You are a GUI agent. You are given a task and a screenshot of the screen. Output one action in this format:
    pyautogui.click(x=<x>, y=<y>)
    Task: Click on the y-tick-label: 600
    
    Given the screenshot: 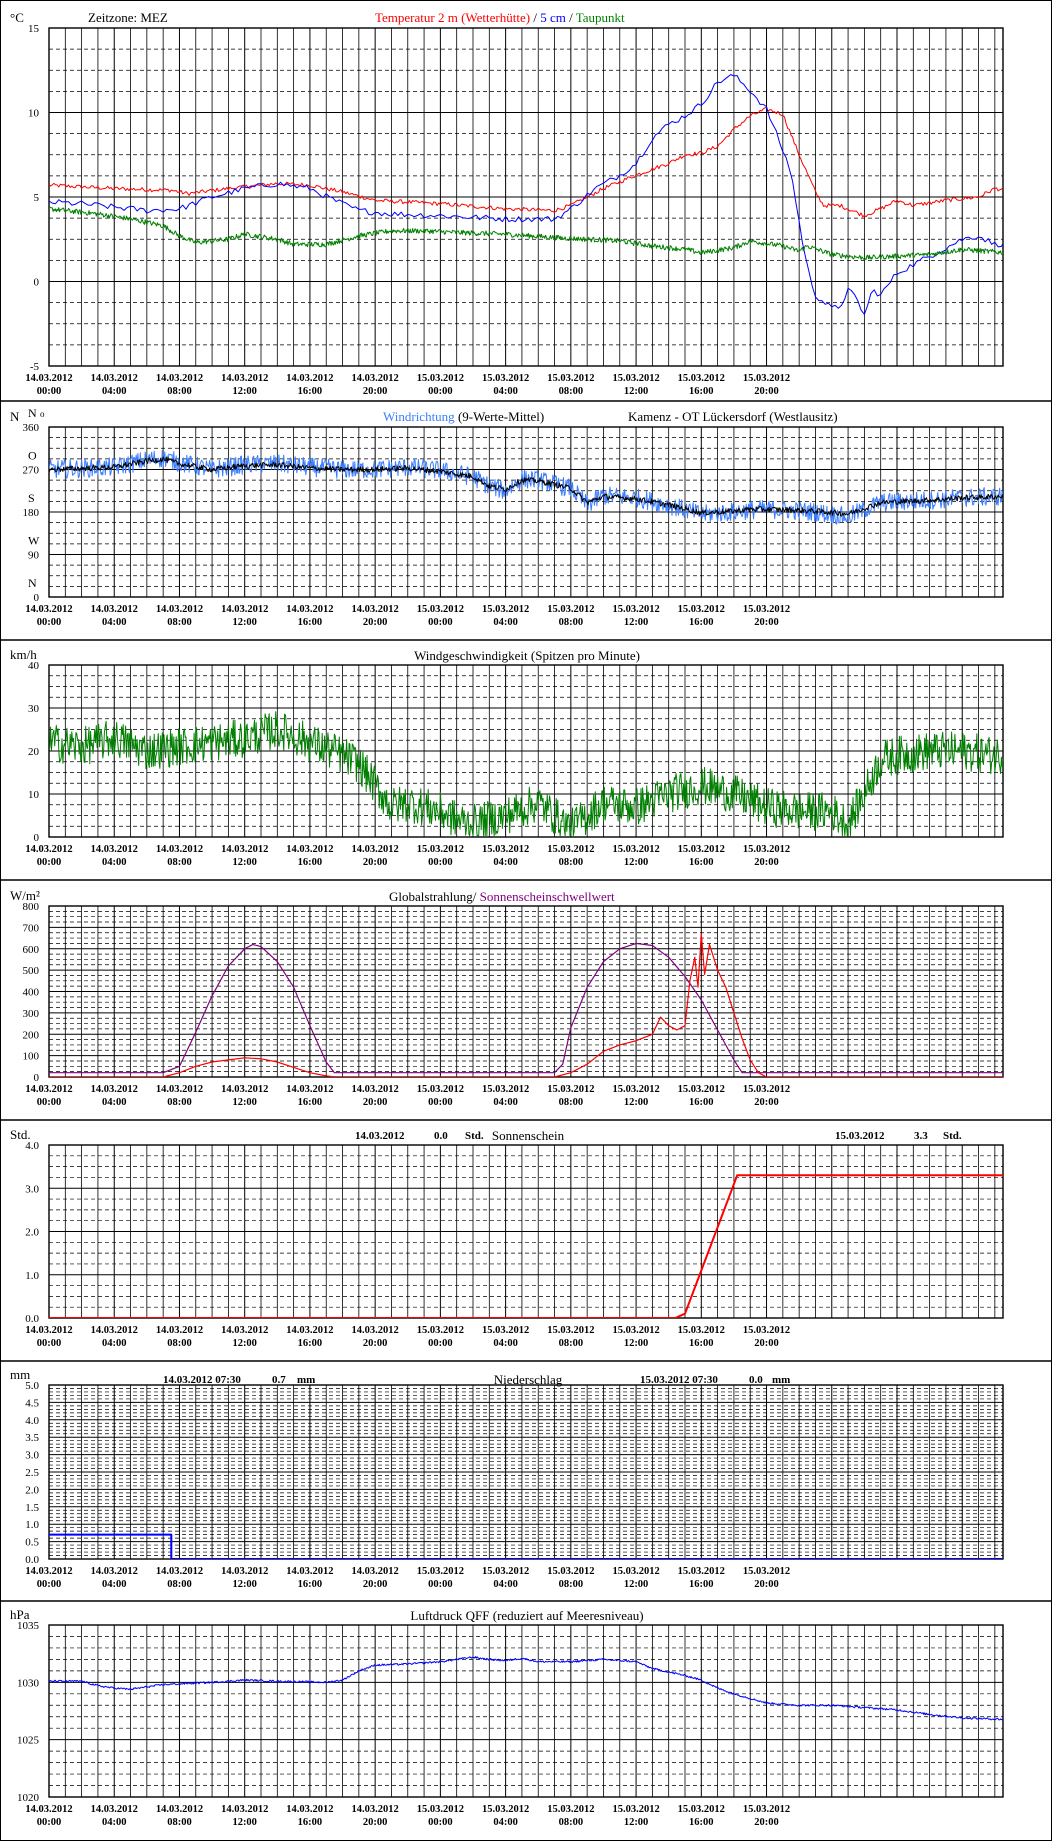 What is the action you would take?
    pyautogui.click(x=31, y=950)
    